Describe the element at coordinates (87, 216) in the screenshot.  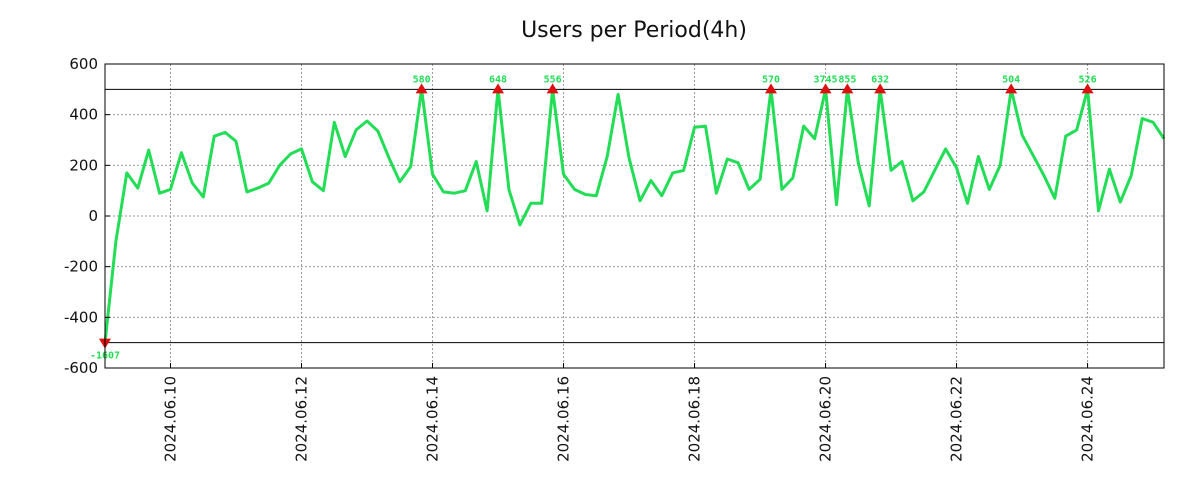
I see `y-axis: 600 400 200 0 -200 -400 -600` at that location.